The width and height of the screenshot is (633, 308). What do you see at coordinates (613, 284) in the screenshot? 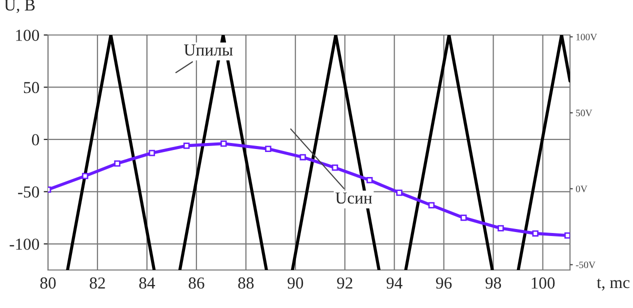
I see `x-axis-title: t, mc` at bounding box center [613, 284].